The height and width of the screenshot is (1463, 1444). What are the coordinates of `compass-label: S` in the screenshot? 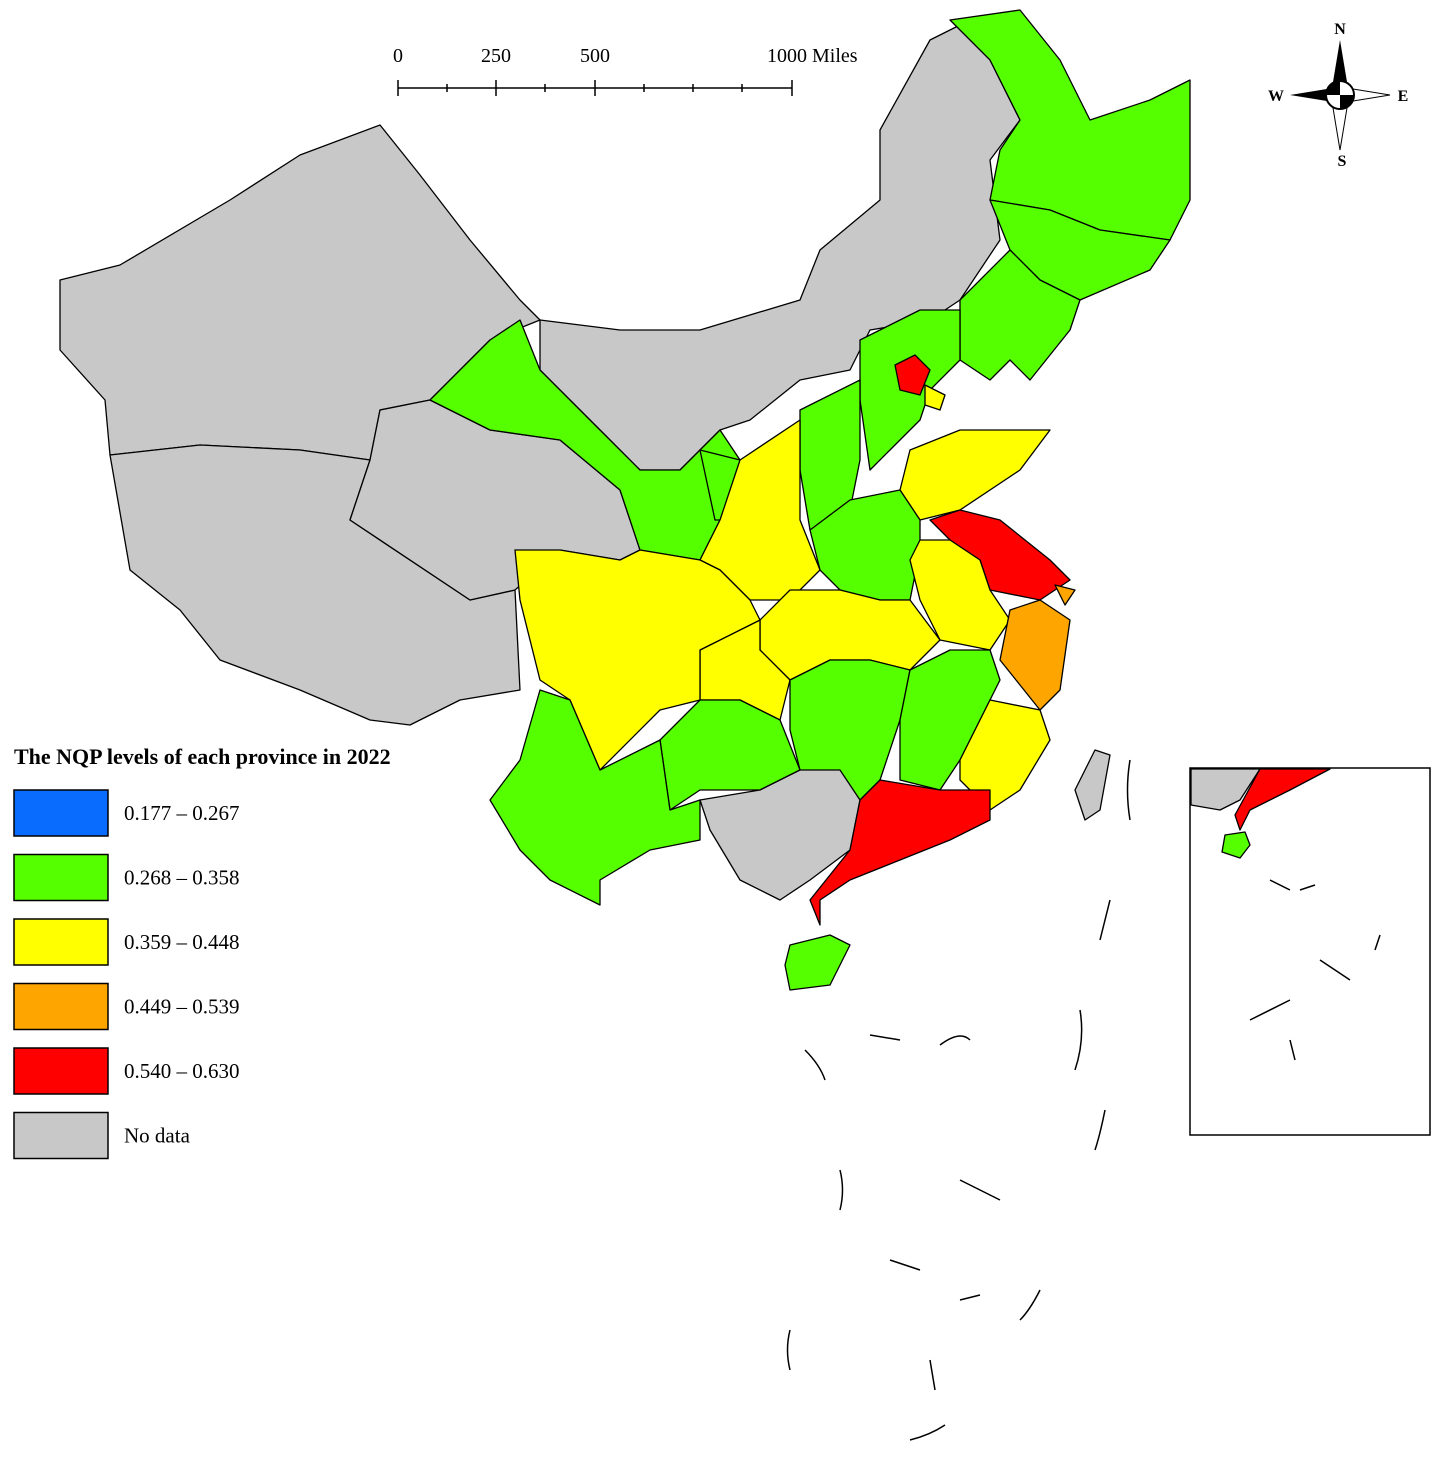 It's located at (1342, 161).